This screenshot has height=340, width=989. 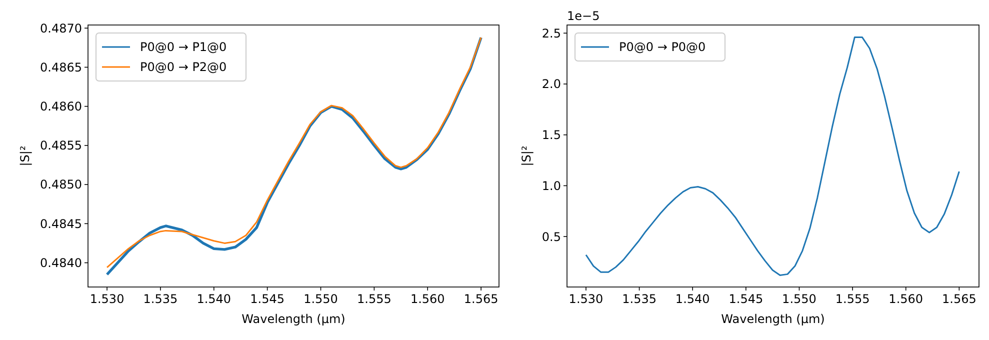 I want to click on y-tick-label: 0.4870, so click(x=61, y=28).